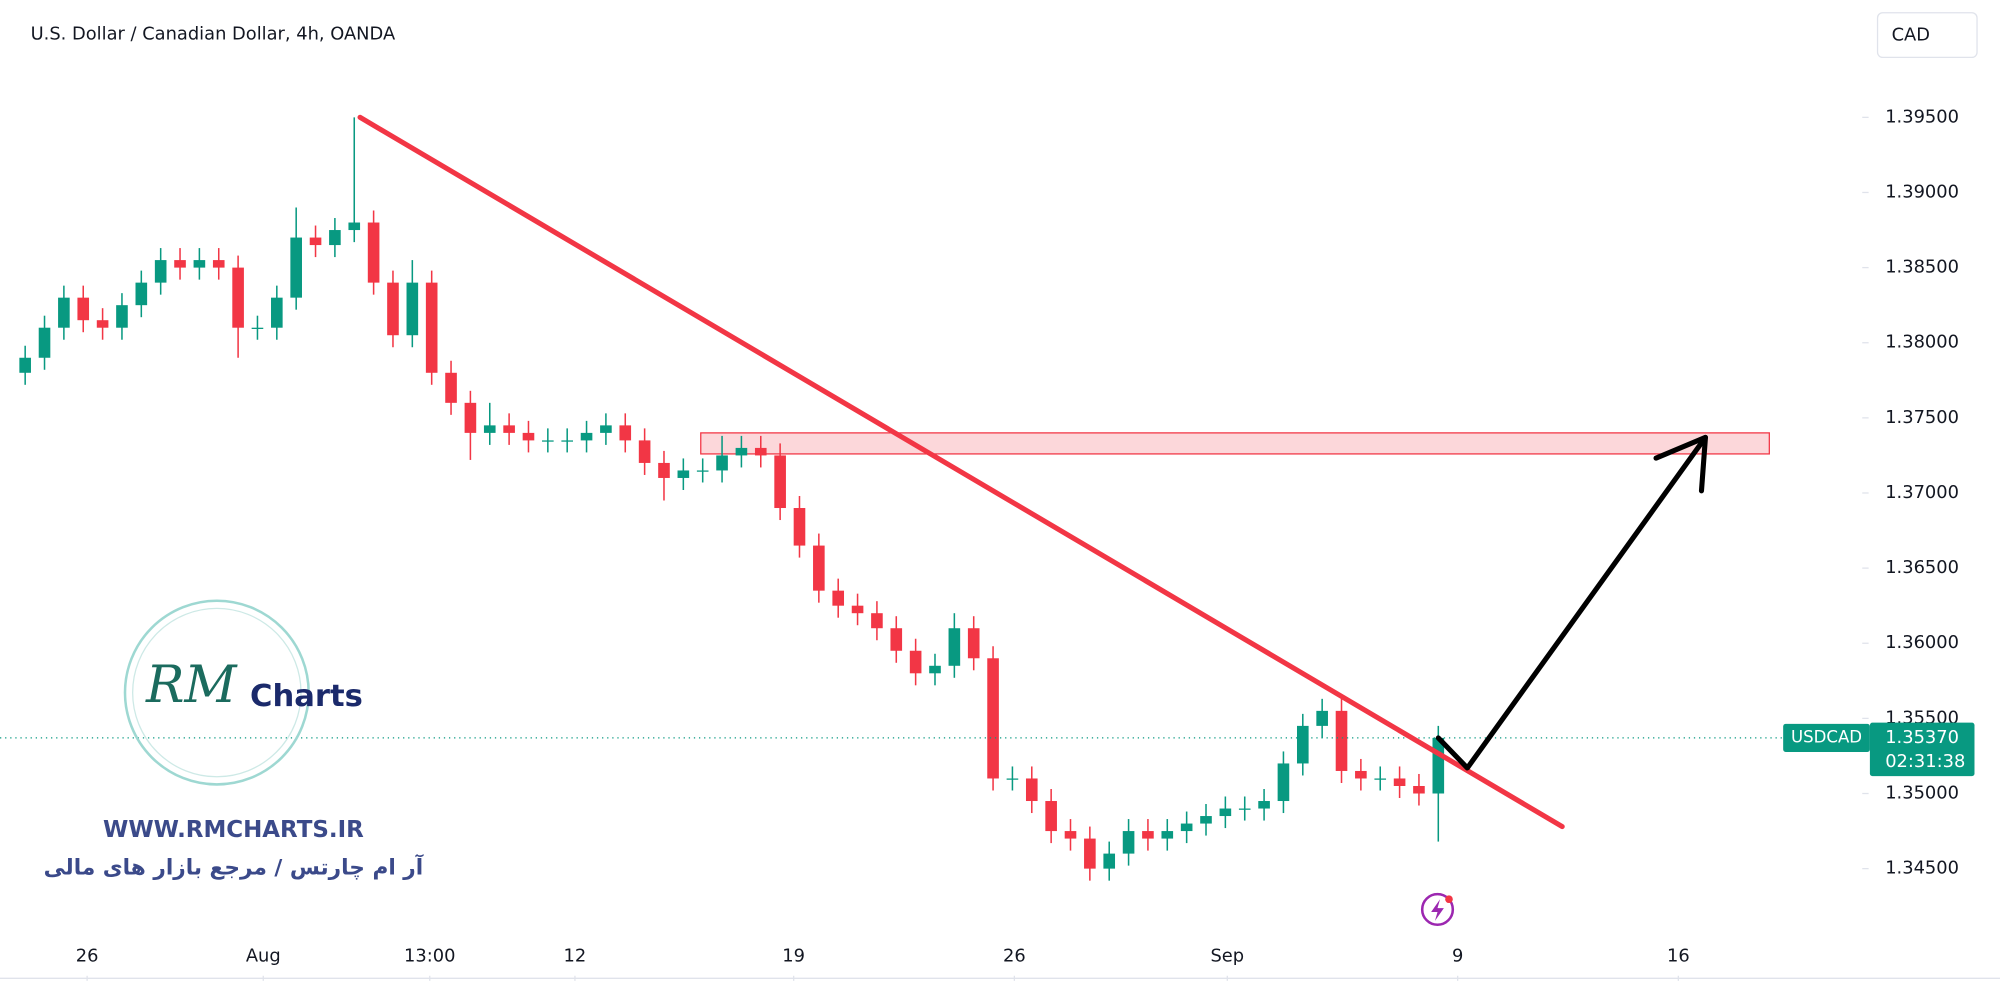 The width and height of the screenshot is (2000, 1004). I want to click on currency-button, so click(1927, 35).